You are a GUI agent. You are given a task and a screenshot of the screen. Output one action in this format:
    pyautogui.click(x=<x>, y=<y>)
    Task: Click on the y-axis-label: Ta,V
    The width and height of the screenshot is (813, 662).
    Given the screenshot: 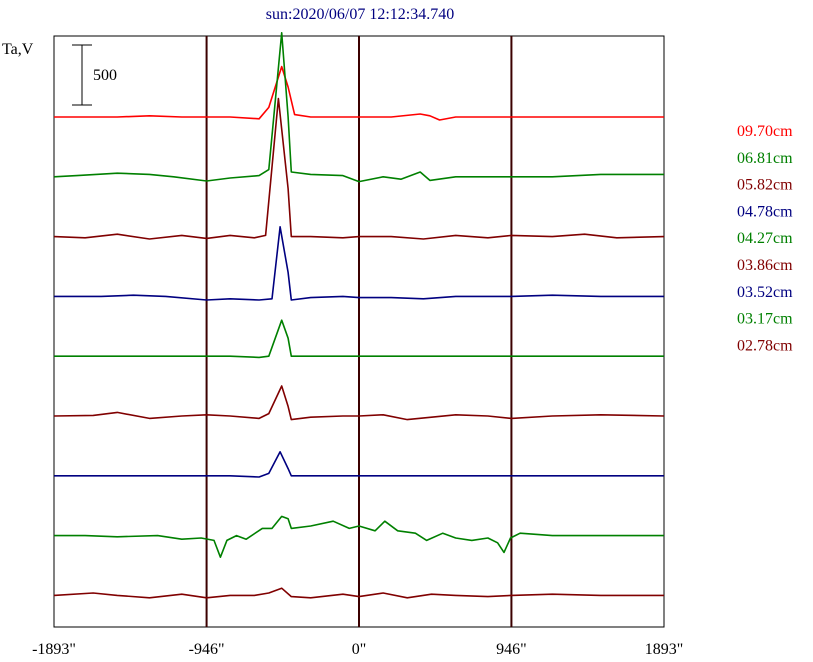 What is the action you would take?
    pyautogui.click(x=18, y=49)
    